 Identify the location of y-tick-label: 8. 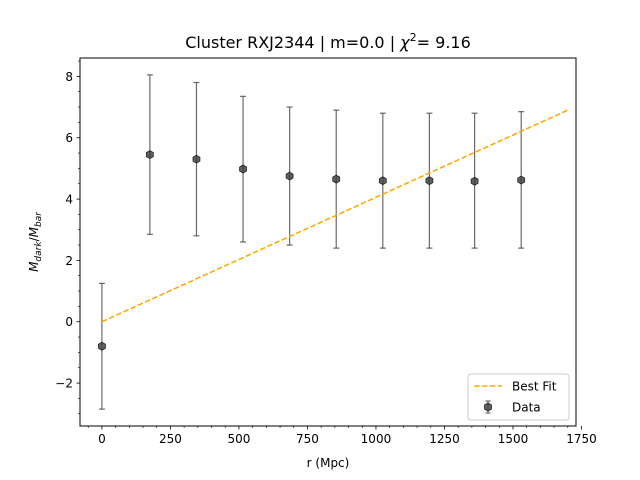
(69, 77).